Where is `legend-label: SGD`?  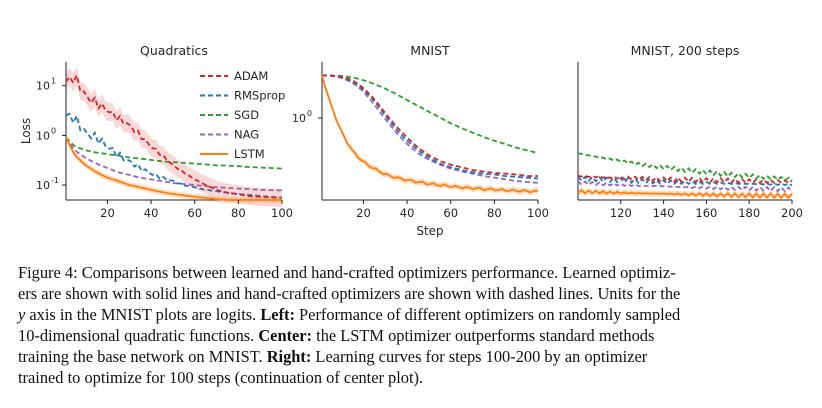 legend-label: SGD is located at coordinates (246, 115).